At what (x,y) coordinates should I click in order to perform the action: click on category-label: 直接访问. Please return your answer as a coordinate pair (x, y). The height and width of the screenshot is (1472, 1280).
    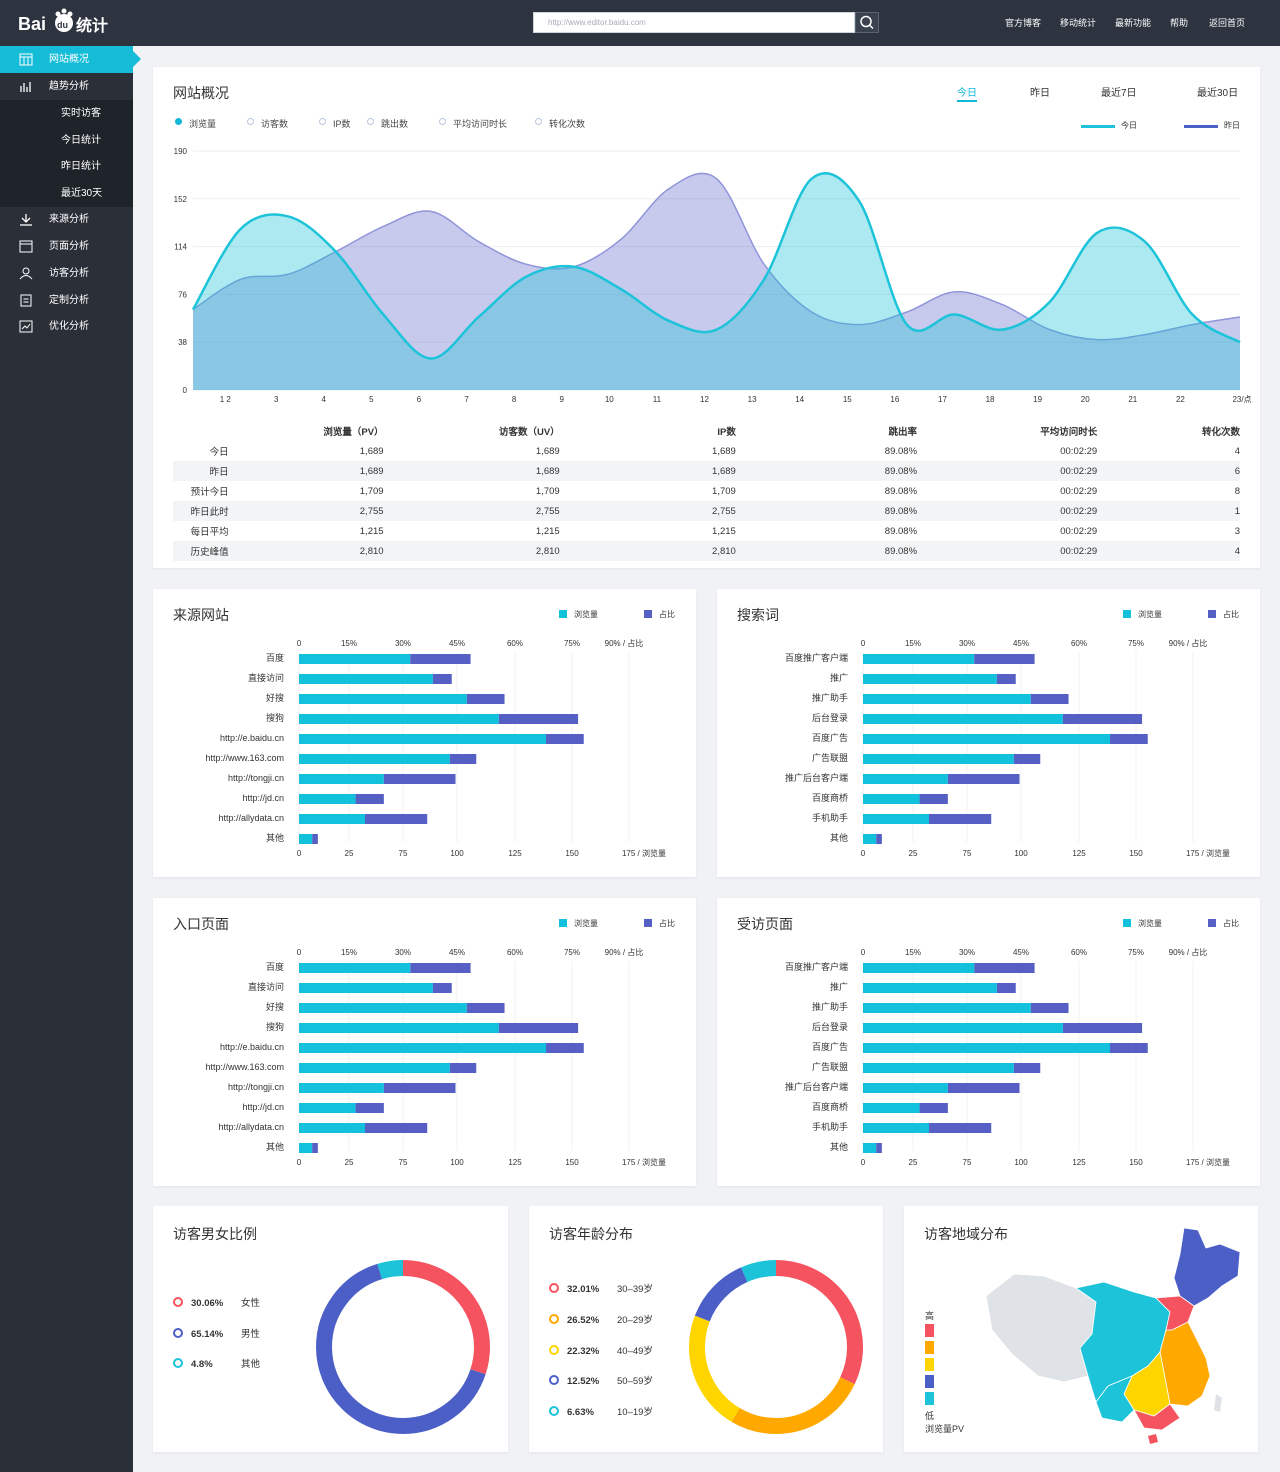
    Looking at the image, I should click on (266, 986).